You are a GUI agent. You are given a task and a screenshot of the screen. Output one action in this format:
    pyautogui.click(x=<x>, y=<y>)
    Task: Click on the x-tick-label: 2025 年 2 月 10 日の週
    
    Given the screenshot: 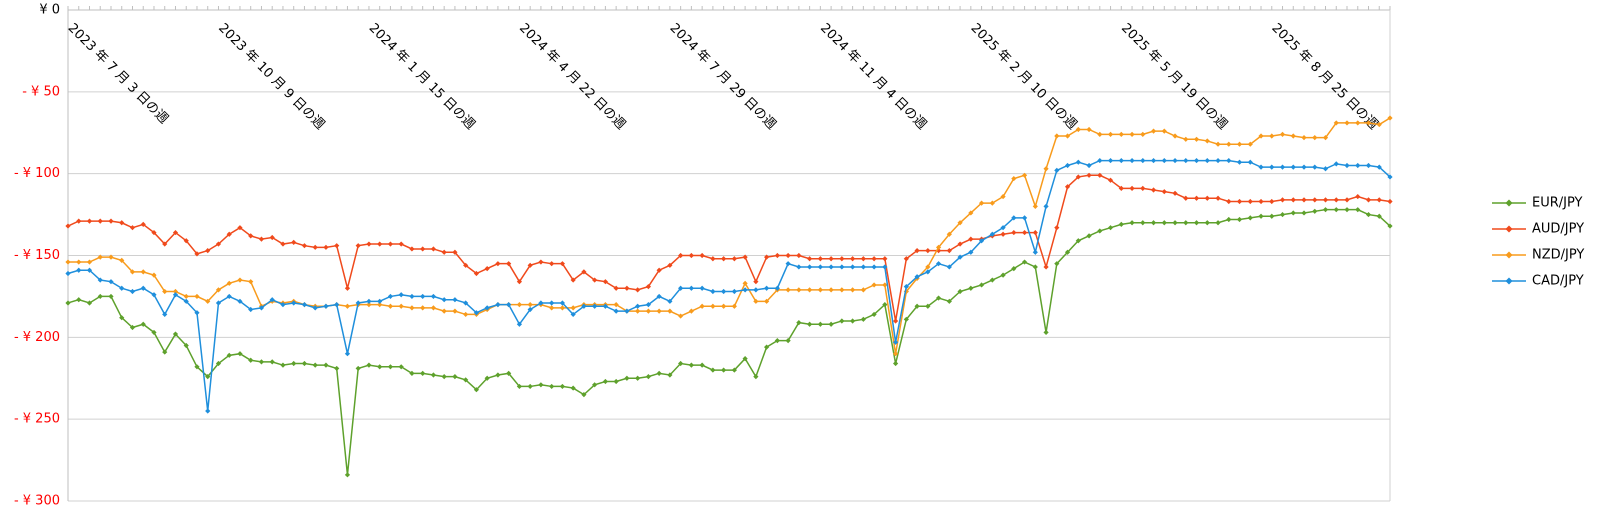 What is the action you would take?
    pyautogui.click(x=1024, y=77)
    